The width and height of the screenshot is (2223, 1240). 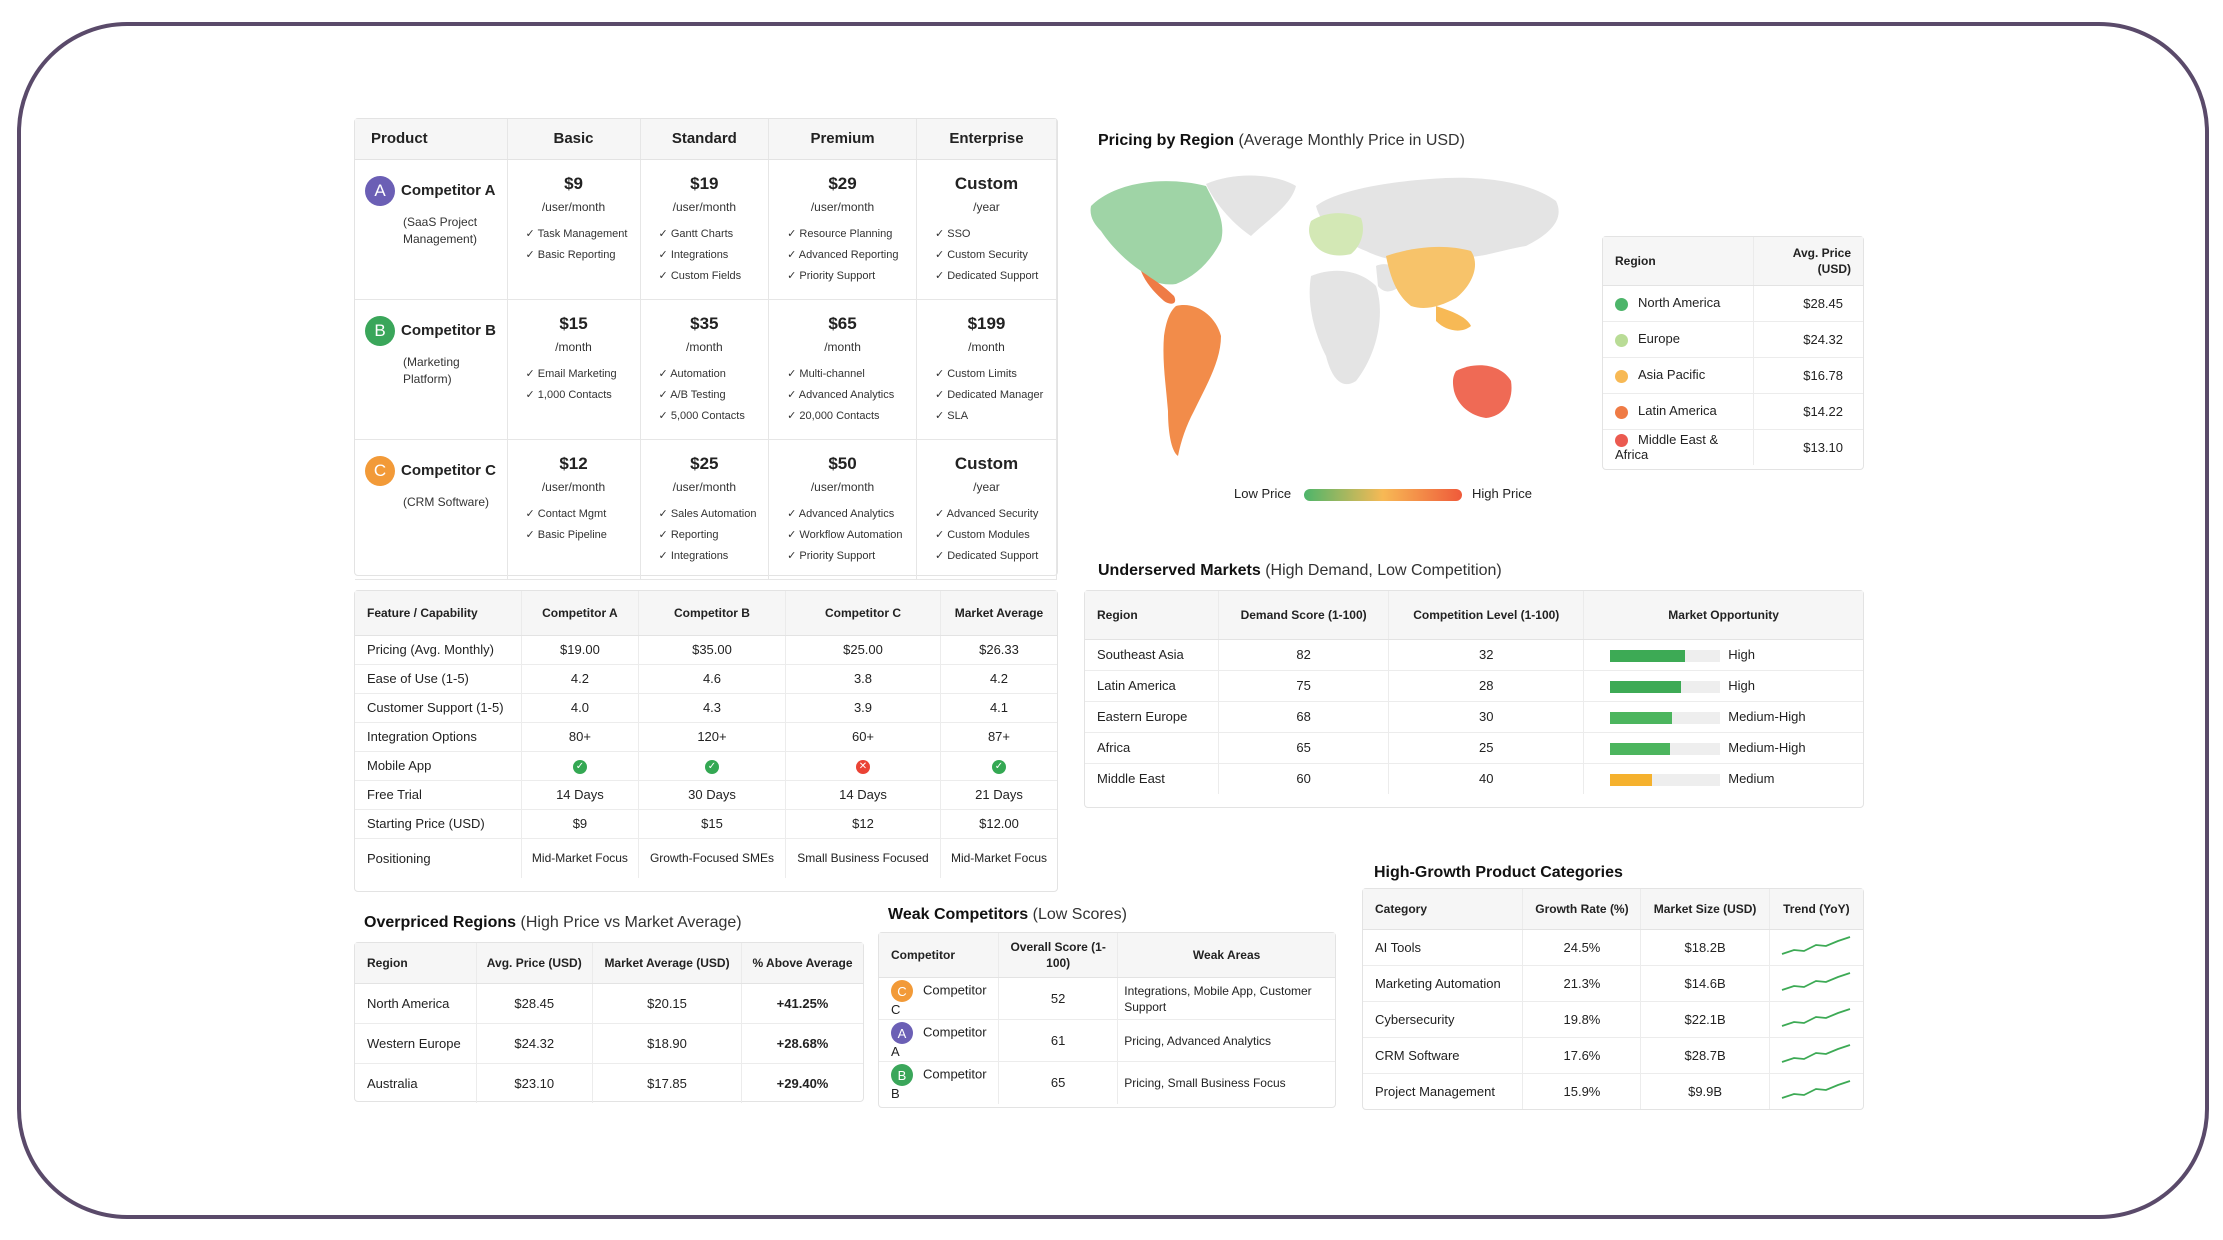 What do you see at coordinates (842, 323) in the screenshot?
I see `tier-price: $65` at bounding box center [842, 323].